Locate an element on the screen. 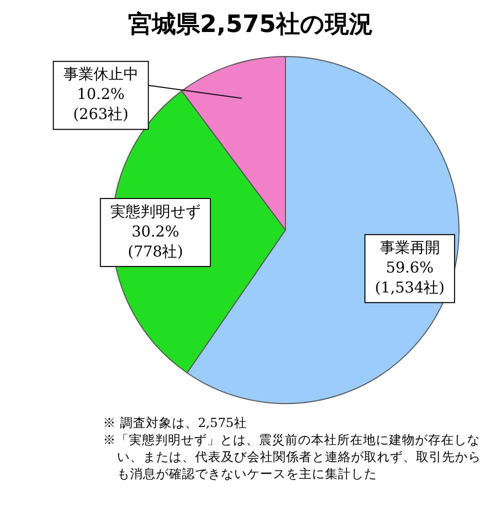 The width and height of the screenshot is (501, 511). slice-label: 事業再開 is located at coordinates (410, 247).